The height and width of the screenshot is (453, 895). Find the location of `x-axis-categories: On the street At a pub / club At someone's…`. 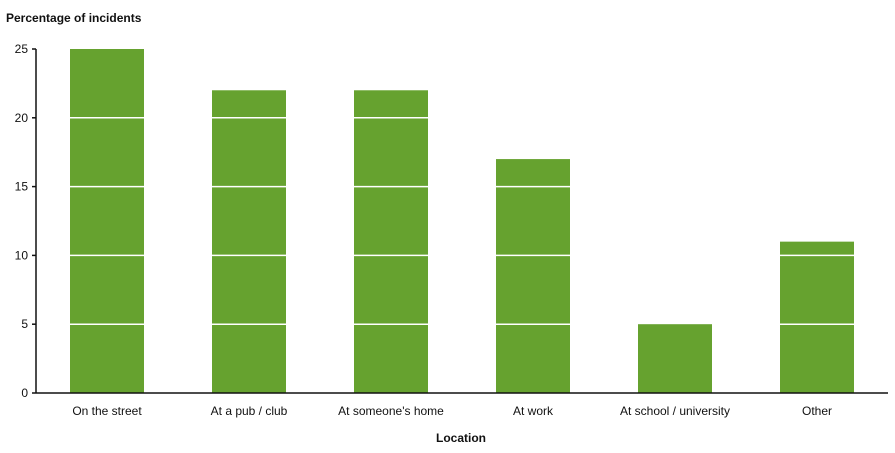

x-axis-categories: On the street At a pub / club At someone's… is located at coordinates (452, 411).